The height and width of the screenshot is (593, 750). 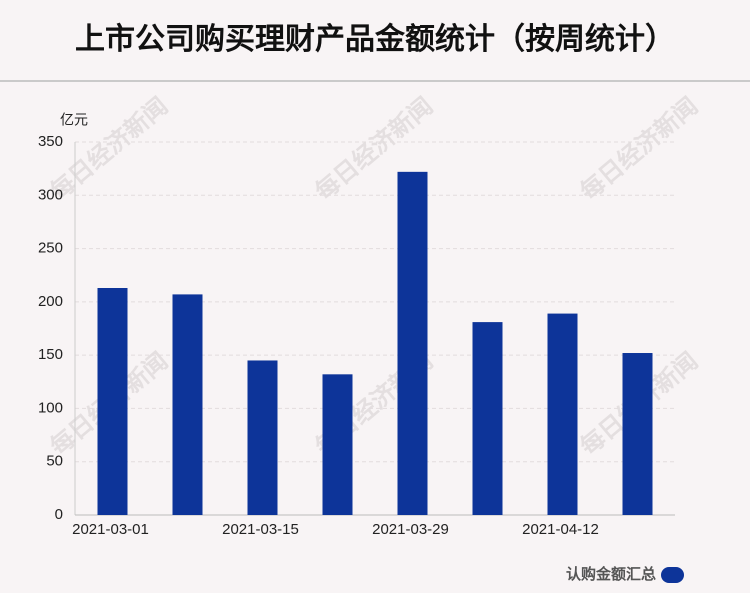 I want to click on legend-swatch, so click(x=672, y=575).